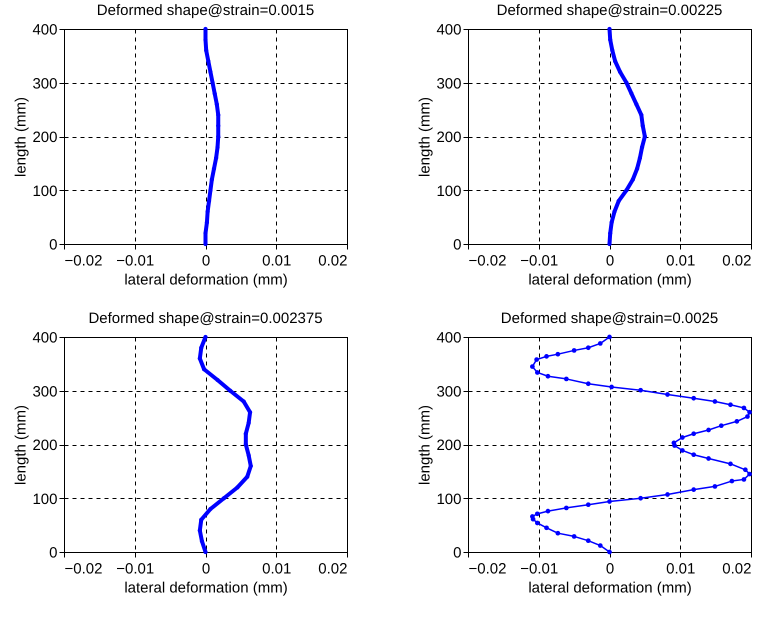 The image size is (778, 626). Describe the element at coordinates (609, 318) in the screenshot. I see `chart-title: Deformed shape@strain=0.0025` at that location.